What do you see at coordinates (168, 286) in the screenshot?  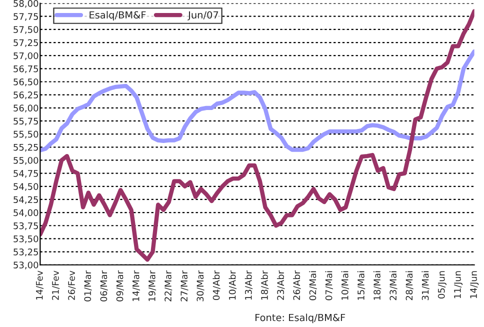 I see `x-tick-label: 22/Mar` at bounding box center [168, 286].